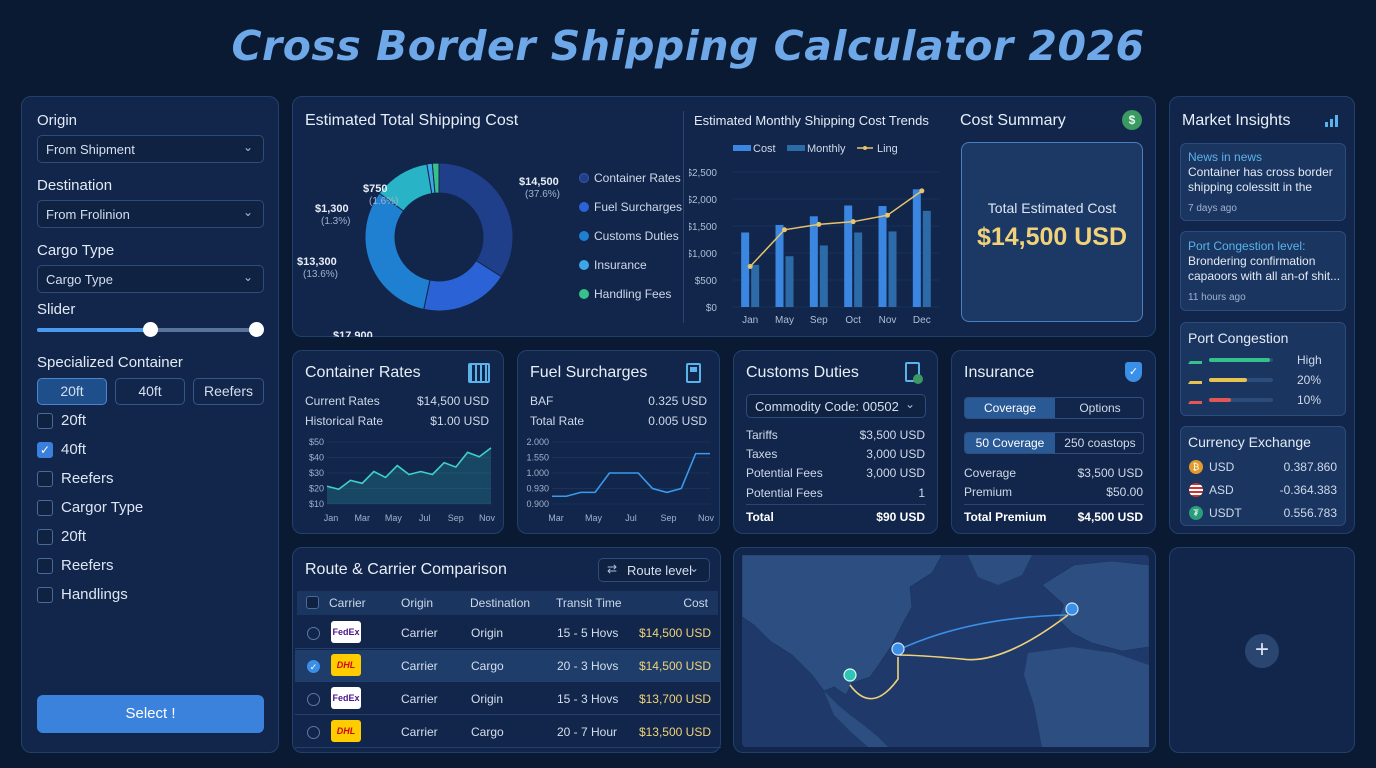 Image resolution: width=1376 pixels, height=768 pixels. What do you see at coordinates (537, 489) in the screenshot?
I see `y-tick-label: 0.930` at bounding box center [537, 489].